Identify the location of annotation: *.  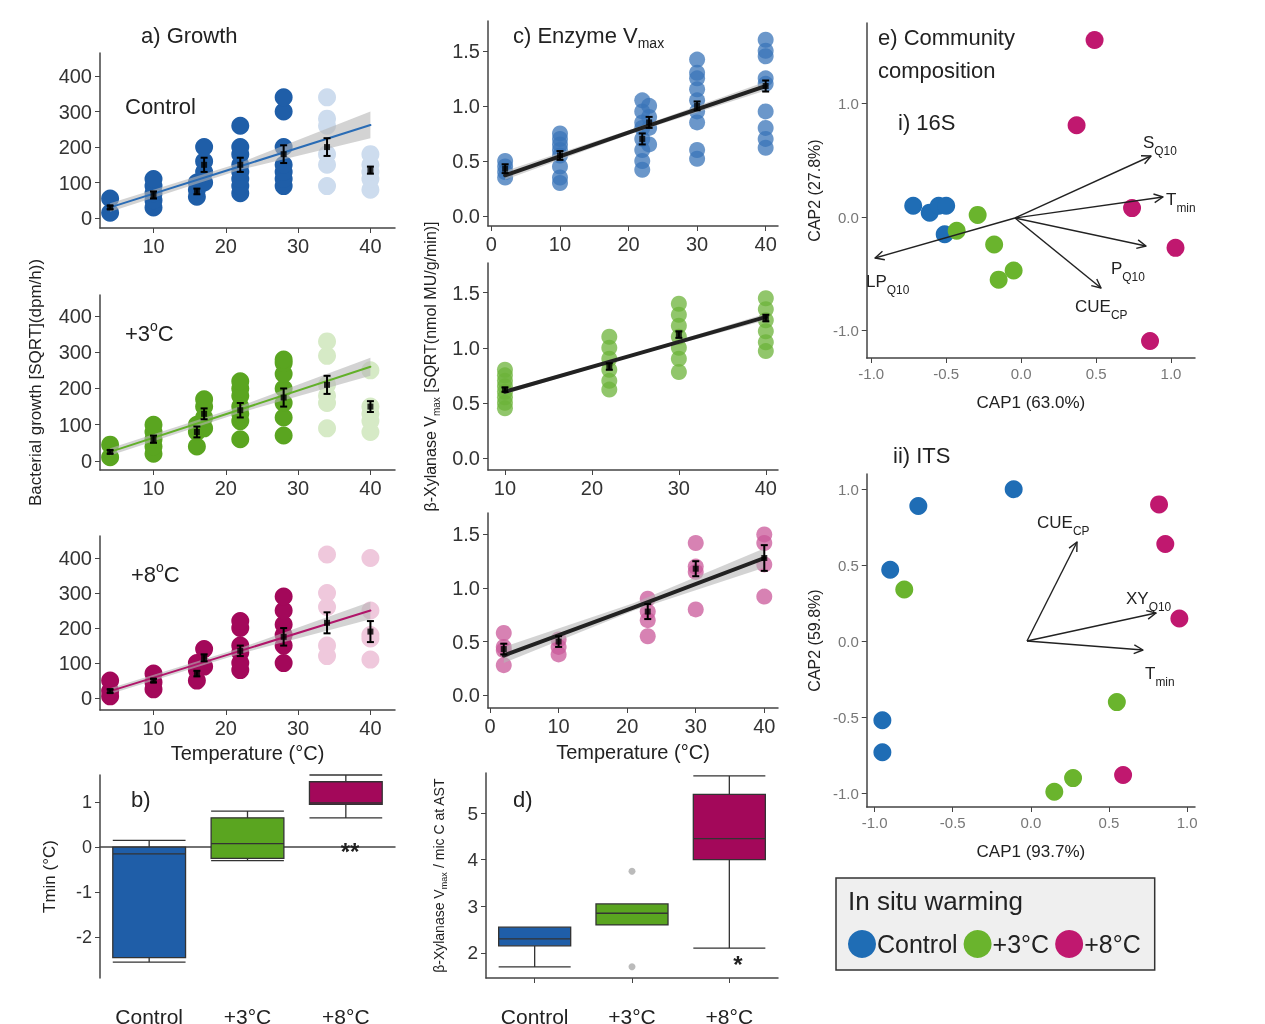
(738, 964).